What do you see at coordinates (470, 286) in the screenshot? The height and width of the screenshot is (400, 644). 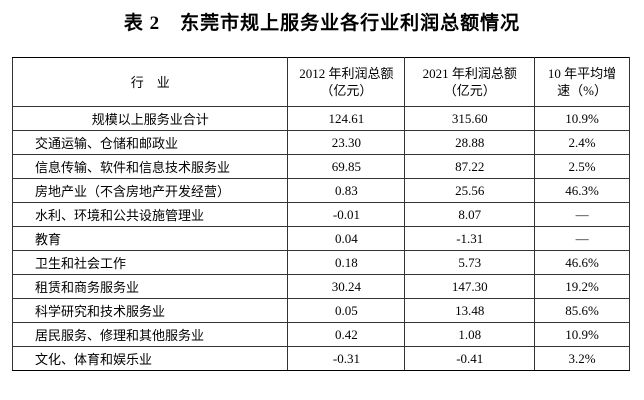 I see `value-cell: 147.30` at bounding box center [470, 286].